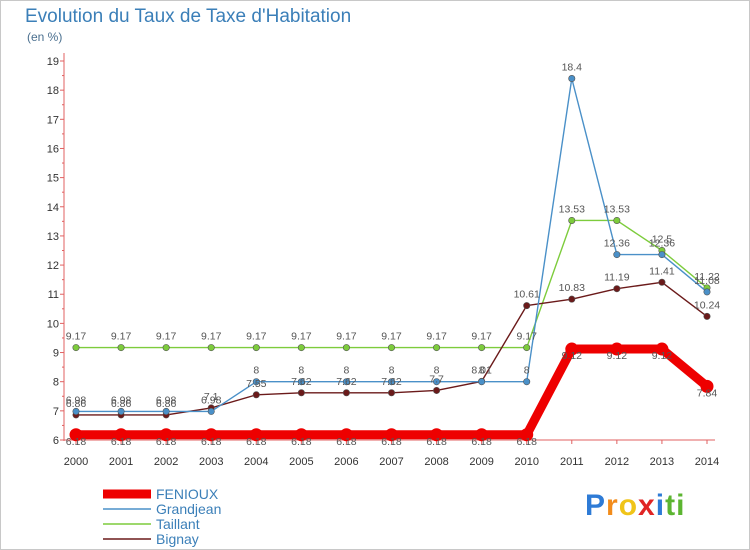  I want to click on y-tick-label: 19, so click(53, 62).